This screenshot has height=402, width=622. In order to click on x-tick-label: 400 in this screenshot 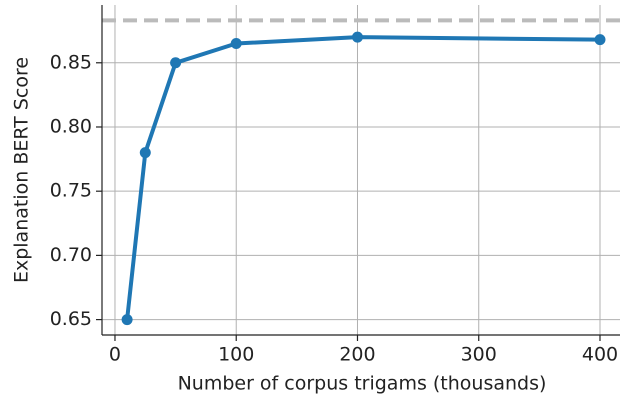, I will do `click(600, 355)`.